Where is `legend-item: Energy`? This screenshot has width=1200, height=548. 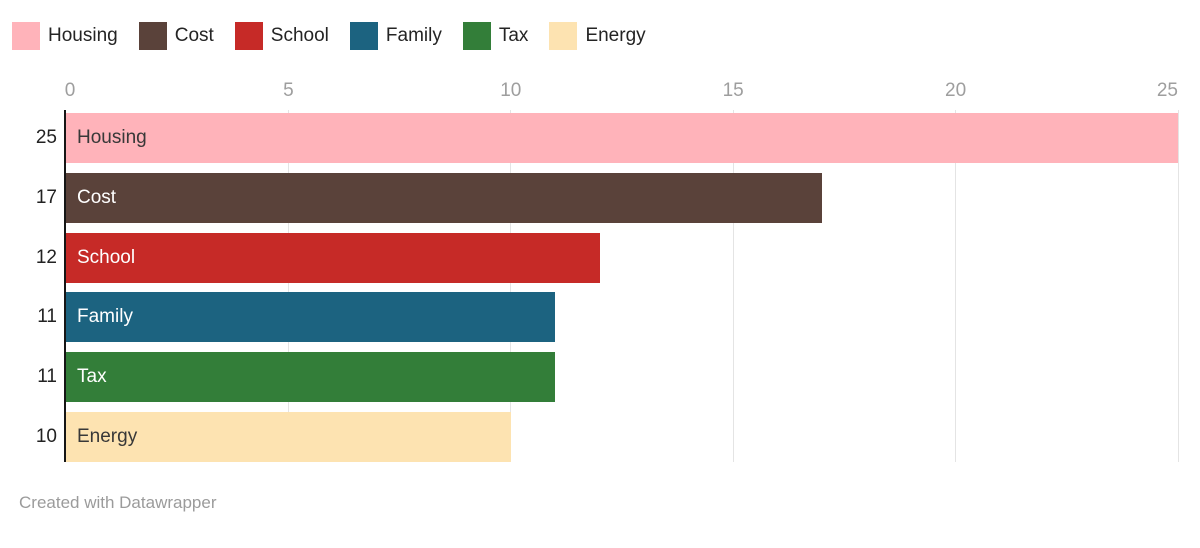 legend-item: Energy is located at coordinates (597, 36).